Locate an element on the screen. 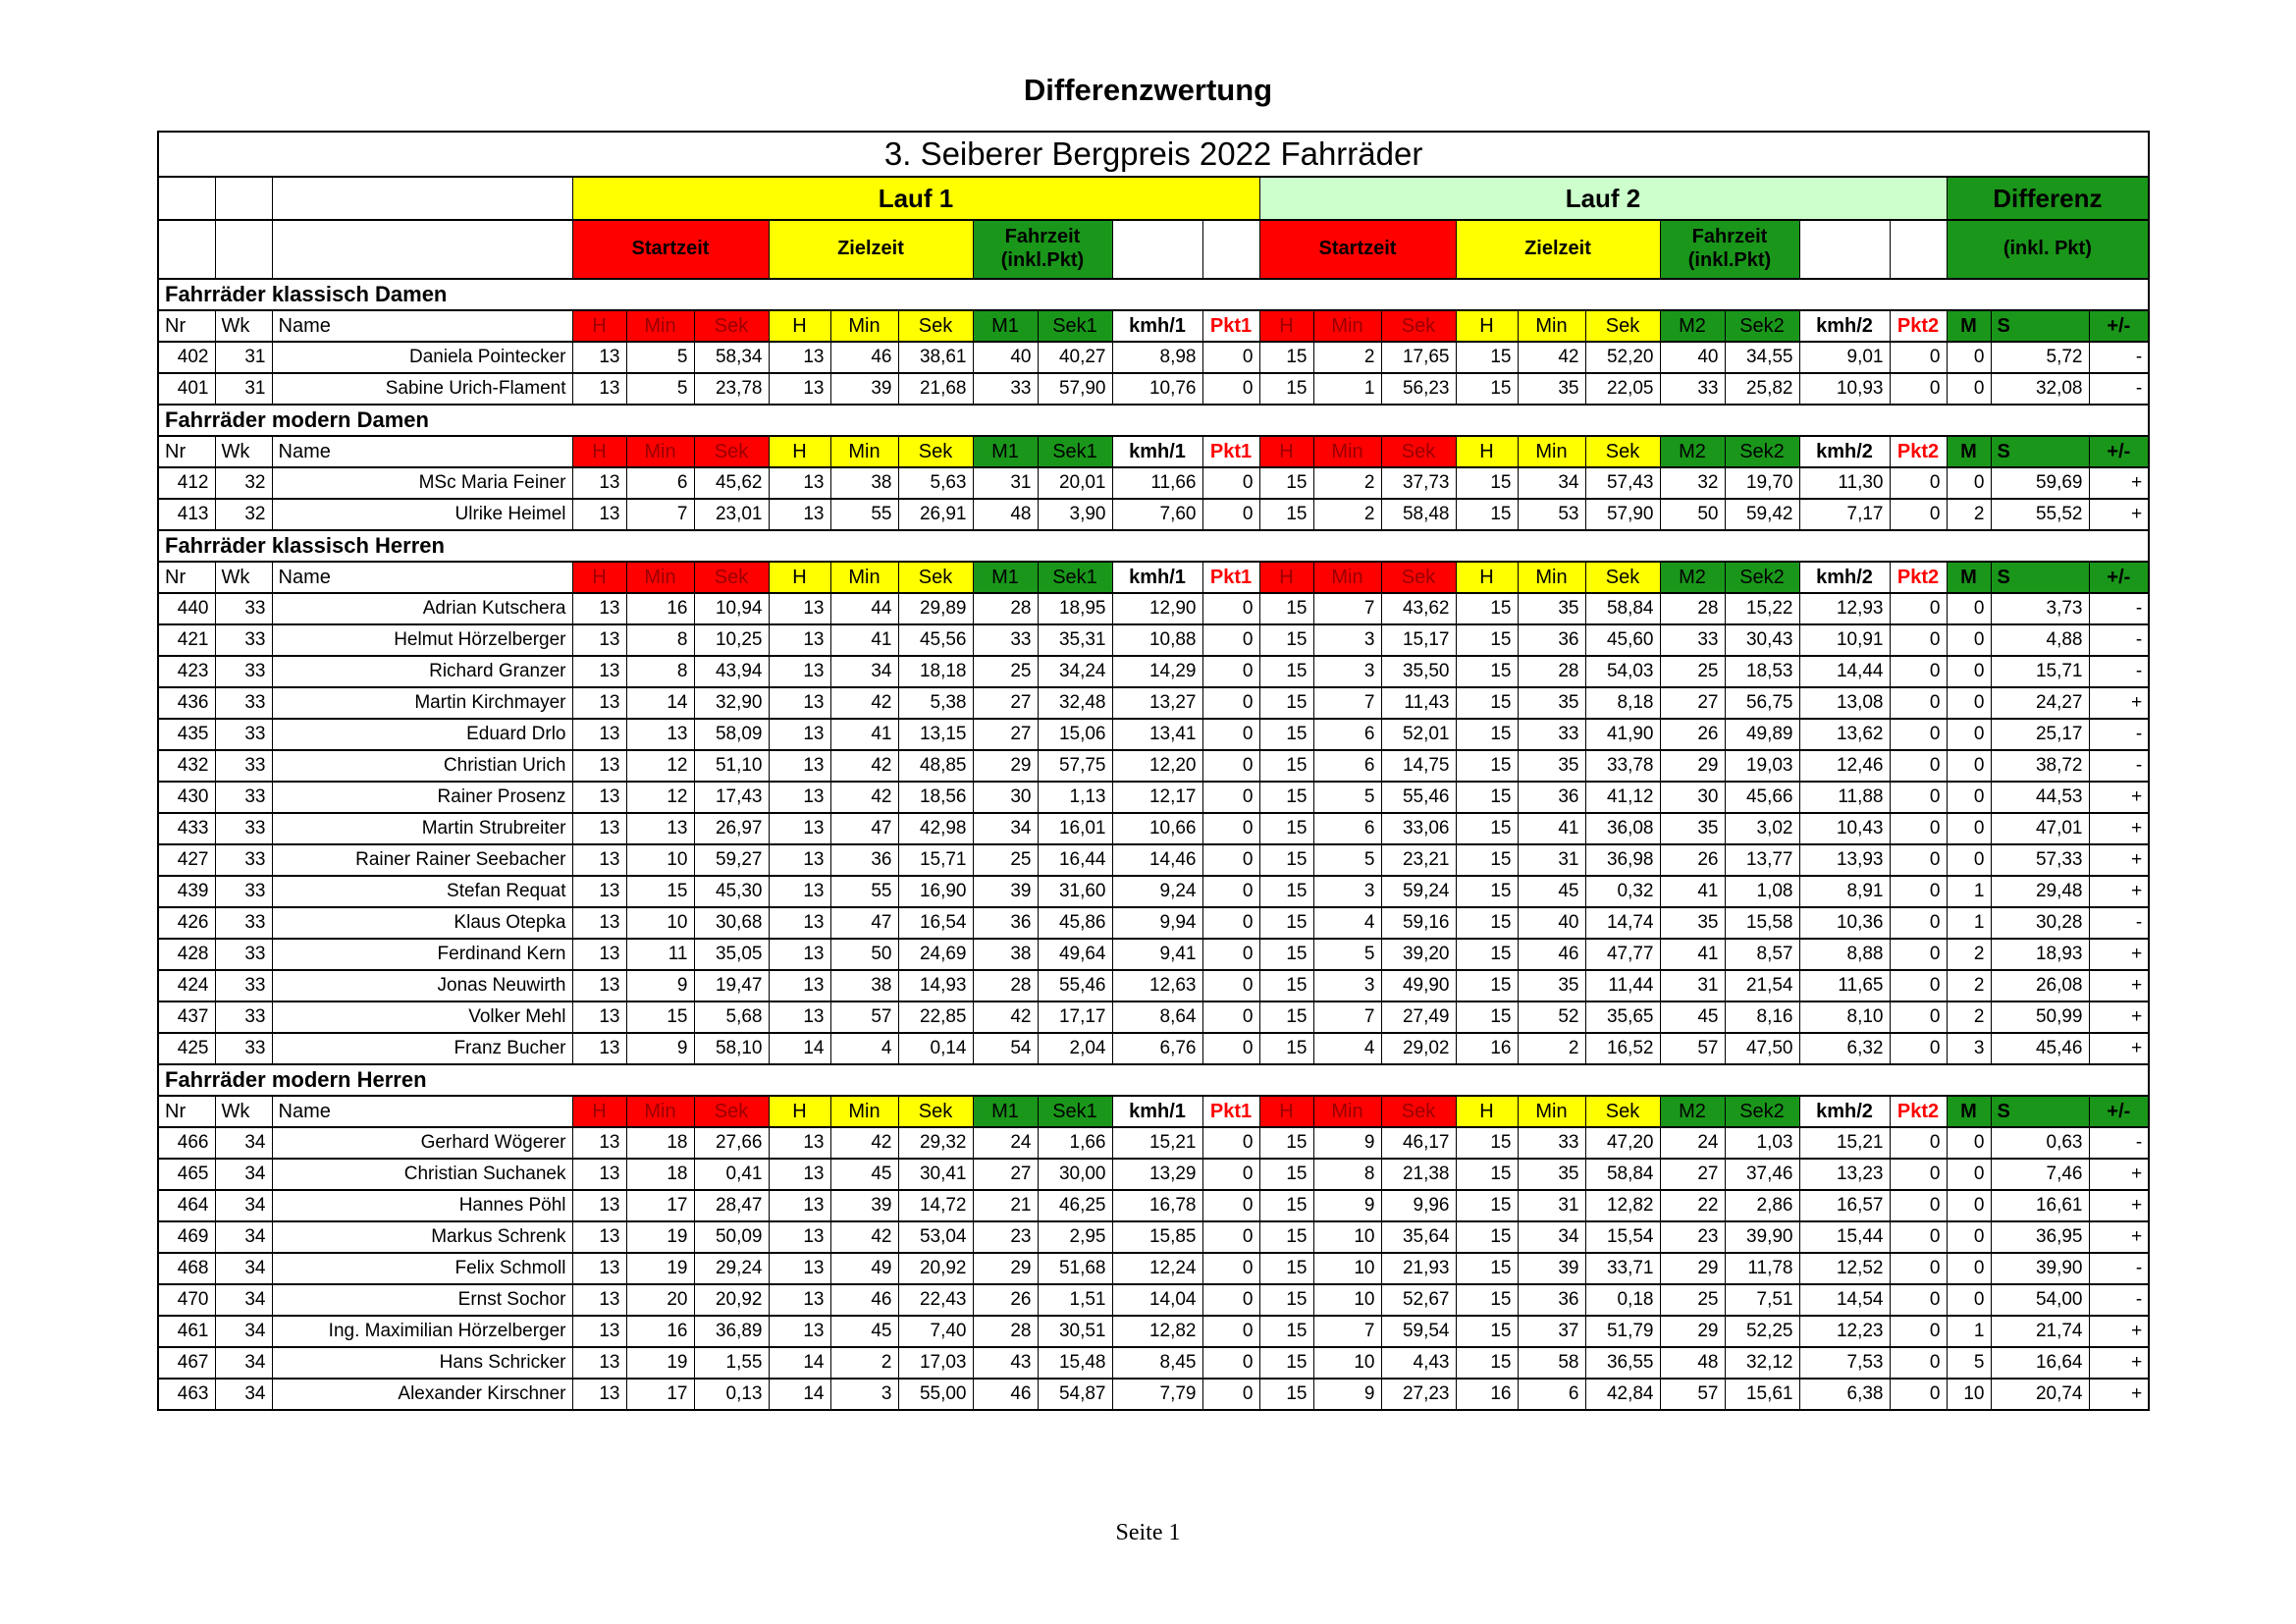 This screenshot has height=1624, width=2296. cell: 8 is located at coordinates (1347, 1174).